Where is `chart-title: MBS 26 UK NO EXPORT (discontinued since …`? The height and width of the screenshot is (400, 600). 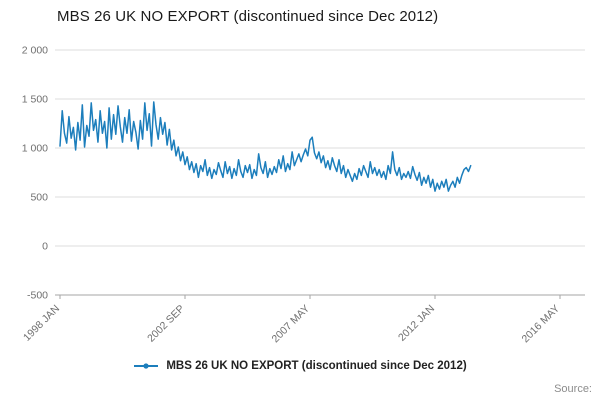 chart-title: MBS 26 UK NO EXPORT (discontinued since … is located at coordinates (248, 16).